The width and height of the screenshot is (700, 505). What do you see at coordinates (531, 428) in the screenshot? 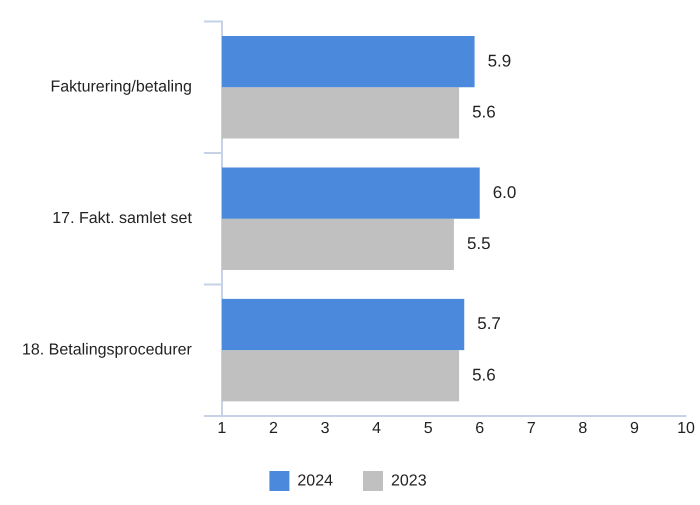
I see `x-tick-label: 7` at bounding box center [531, 428].